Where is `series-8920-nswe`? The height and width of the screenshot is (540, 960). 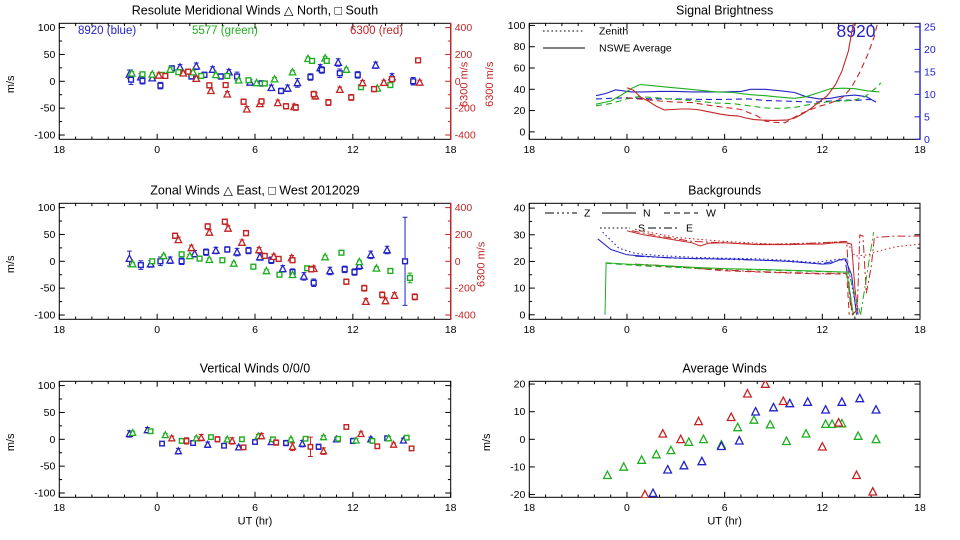
series-8920-nswe is located at coordinates (736, 95).